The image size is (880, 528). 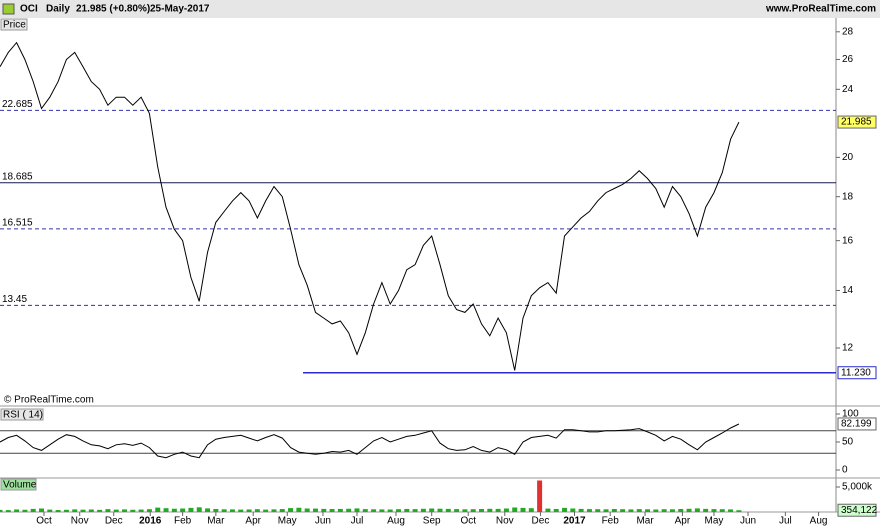 What do you see at coordinates (848, 196) in the screenshot?
I see `y-tick-label: 18` at bounding box center [848, 196].